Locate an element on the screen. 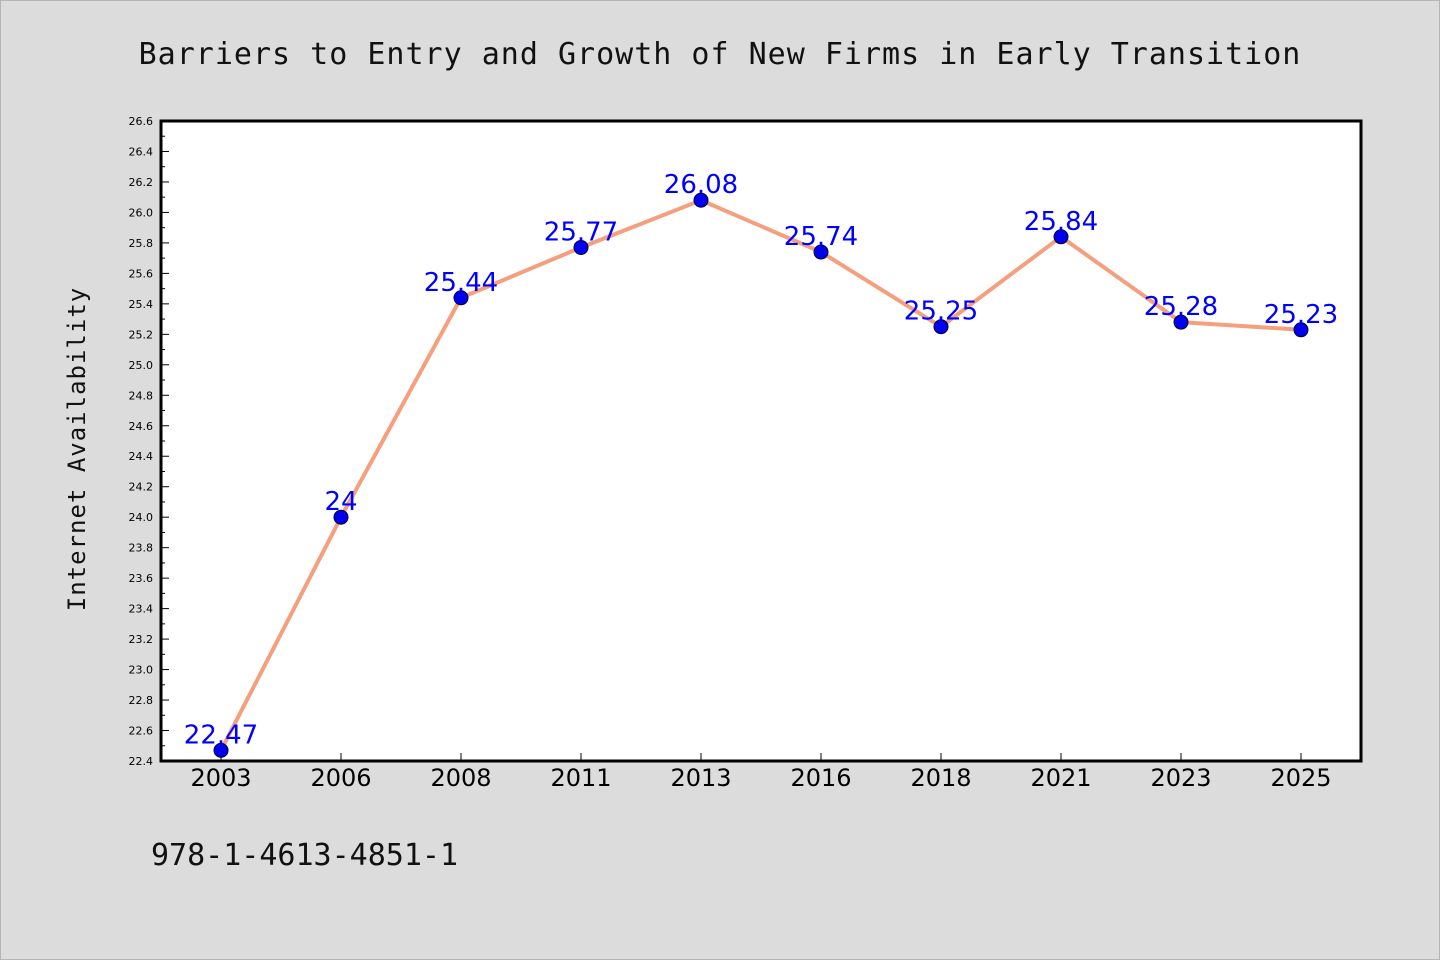  y-tick-label: 25.6 is located at coordinates (141, 273).